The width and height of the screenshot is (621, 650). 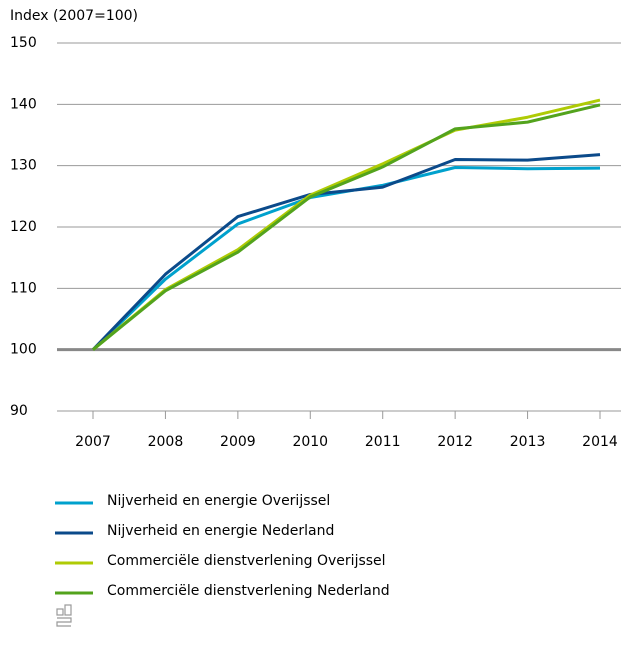 I want to click on x-tick-label: 2010, so click(x=310, y=442).